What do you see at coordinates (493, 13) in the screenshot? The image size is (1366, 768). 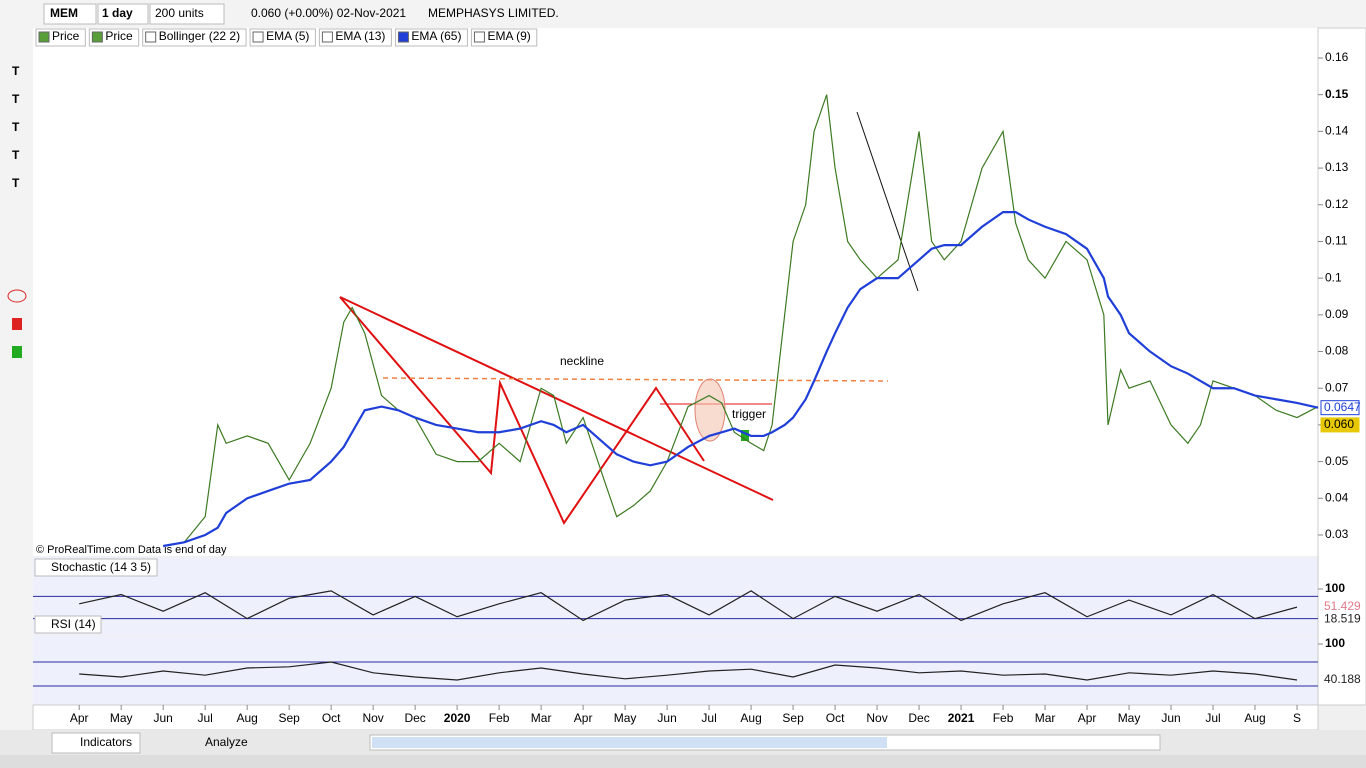 I see `instrument-name: MEMPHASYS LIMITED.` at bounding box center [493, 13].